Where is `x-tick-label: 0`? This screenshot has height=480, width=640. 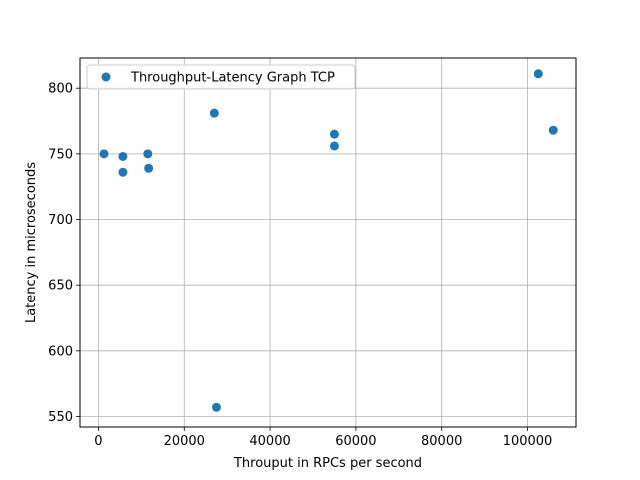
x-tick-label: 0 is located at coordinates (98, 441).